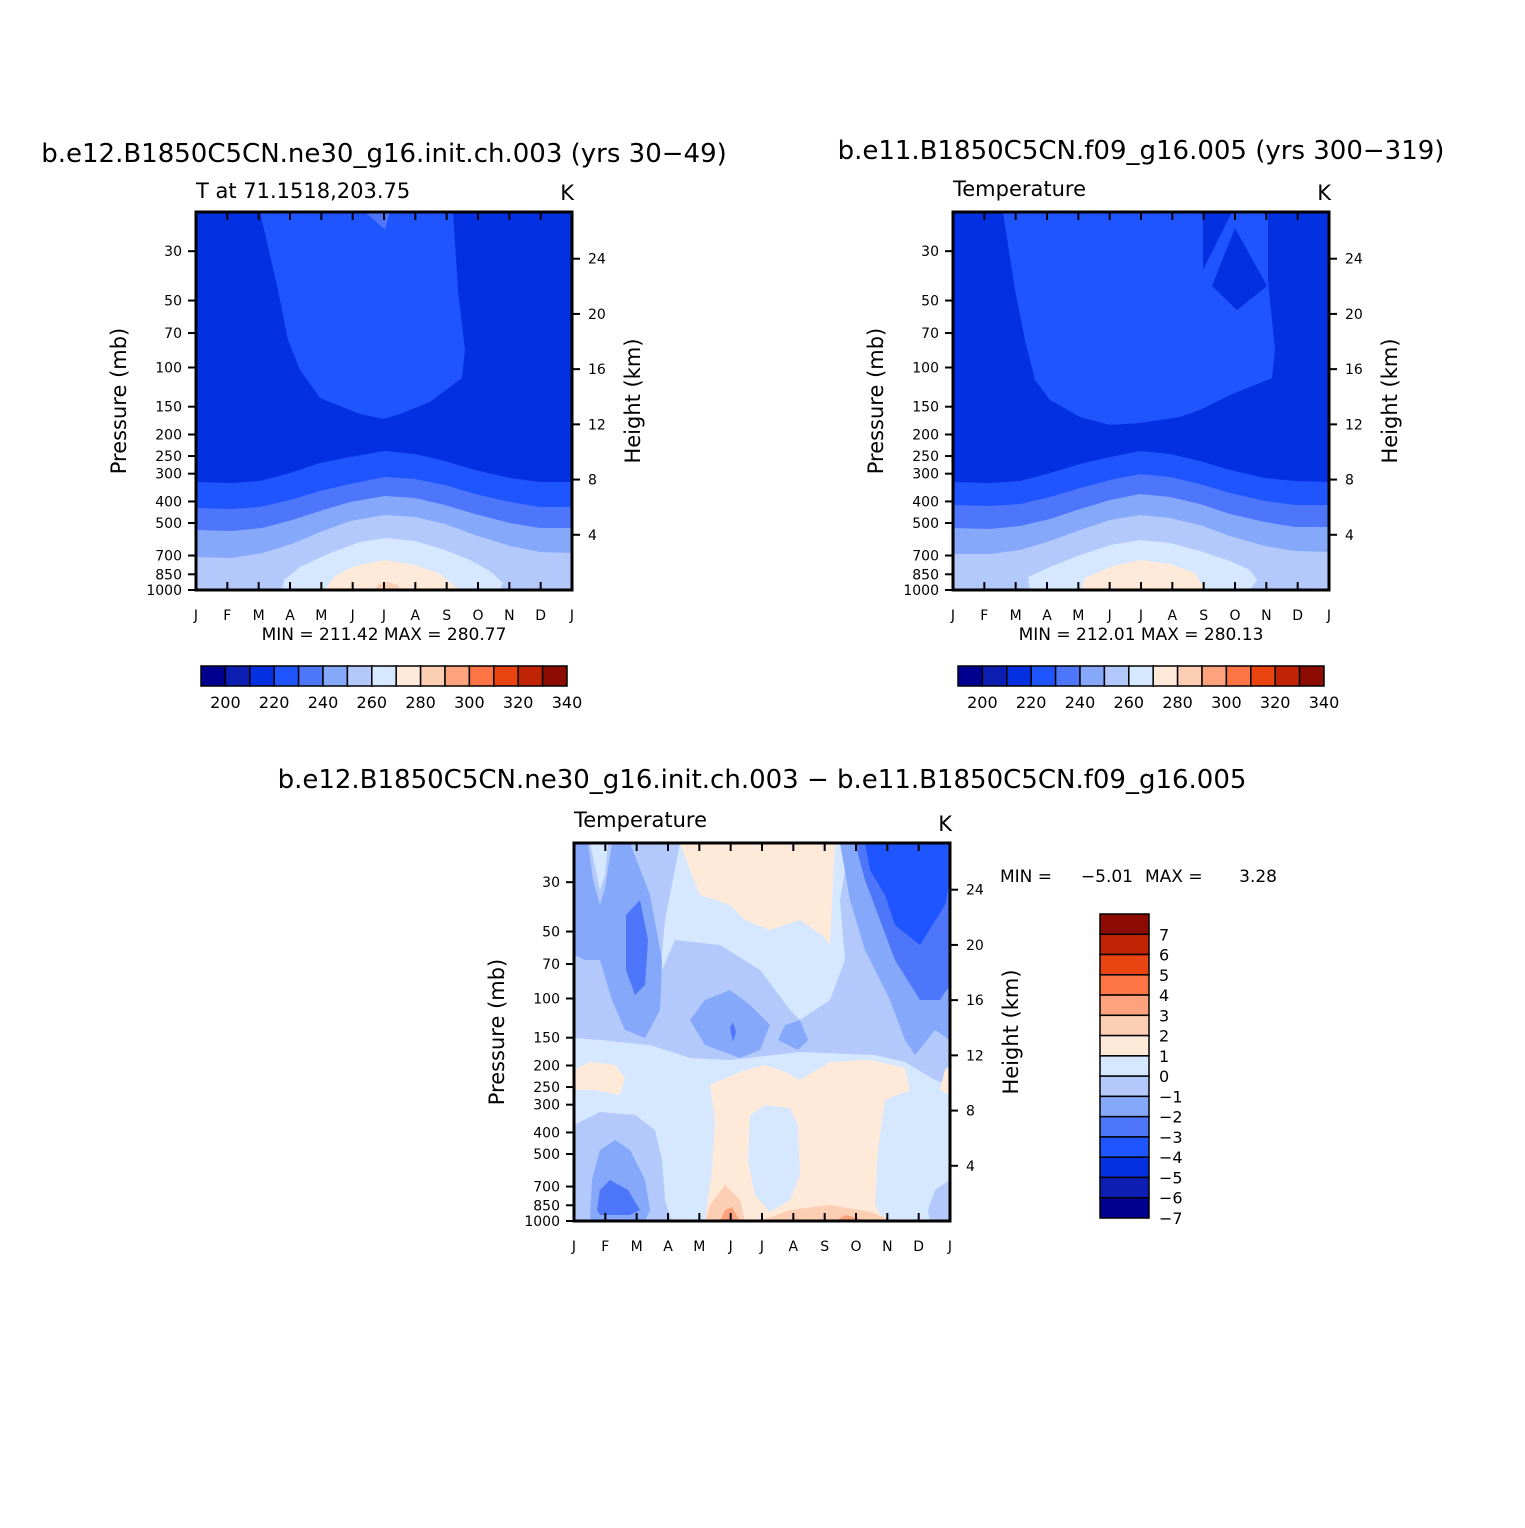  What do you see at coordinates (970, 1167) in the screenshot?
I see `y-right-tick-label: 4` at bounding box center [970, 1167].